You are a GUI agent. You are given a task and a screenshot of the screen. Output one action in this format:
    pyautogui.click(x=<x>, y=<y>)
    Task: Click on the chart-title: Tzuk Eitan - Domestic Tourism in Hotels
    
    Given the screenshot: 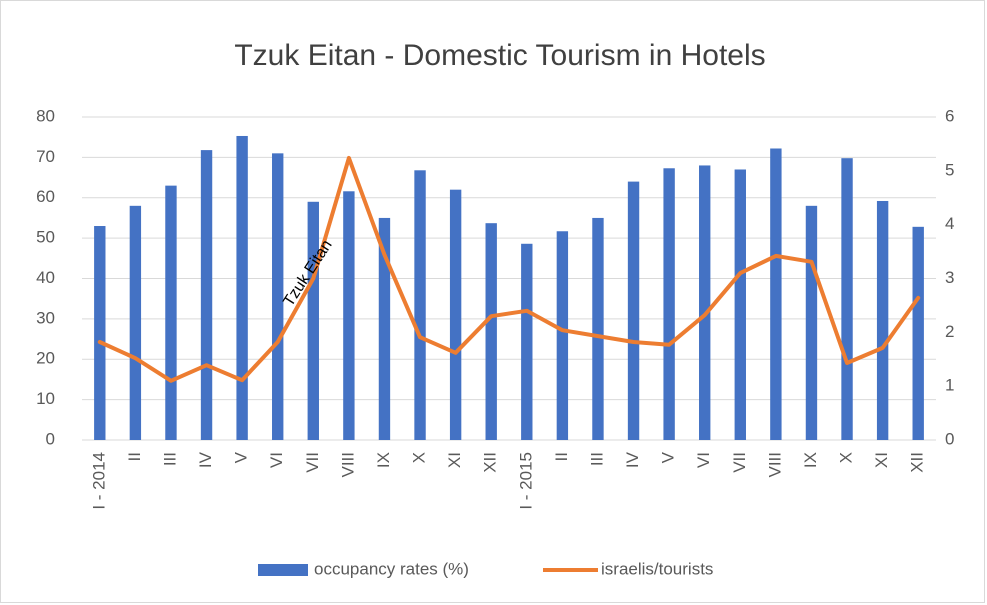 What is the action you would take?
    pyautogui.click(x=499, y=55)
    